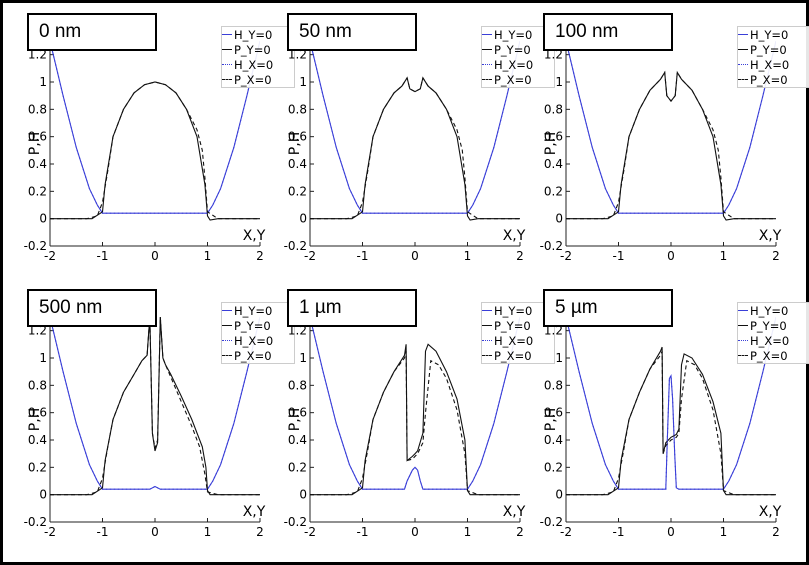 The width and height of the screenshot is (809, 565). I want to click on panel-title: 0 nm, so click(92, 32).